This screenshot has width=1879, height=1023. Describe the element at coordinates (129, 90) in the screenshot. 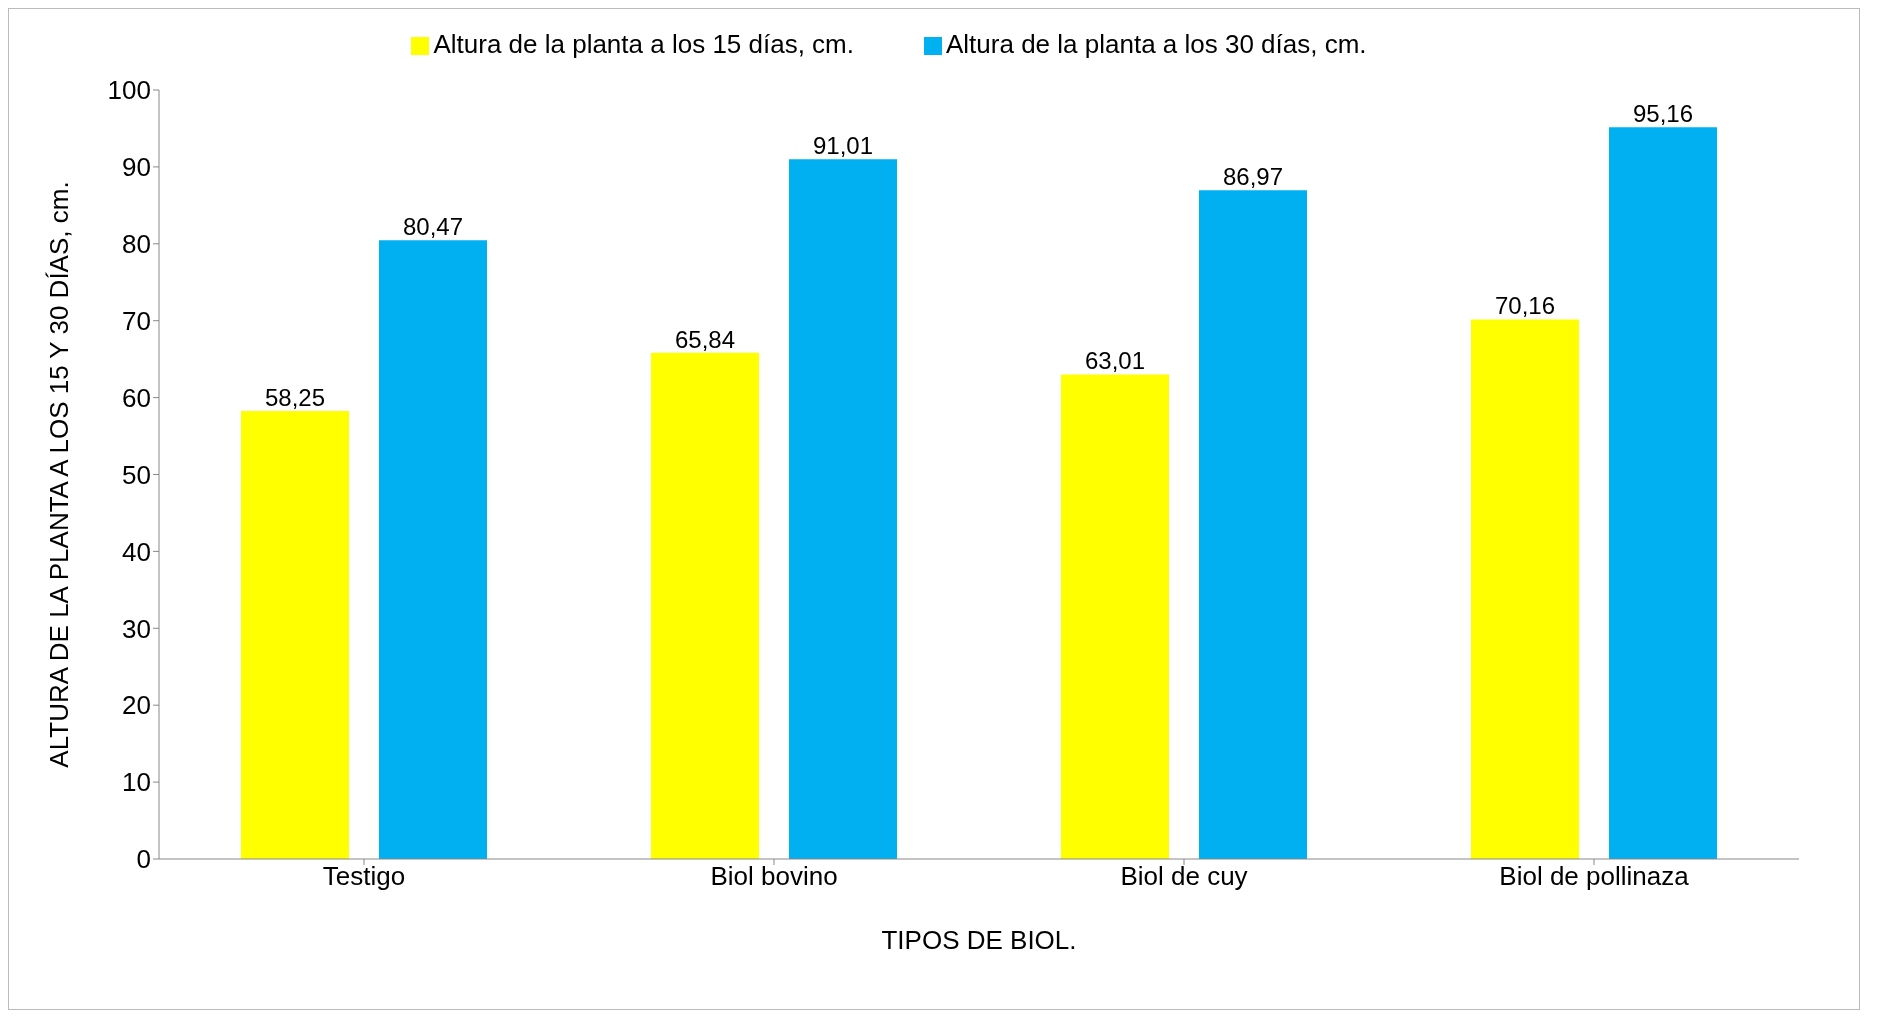

I see `y-tick-label: 100` at that location.